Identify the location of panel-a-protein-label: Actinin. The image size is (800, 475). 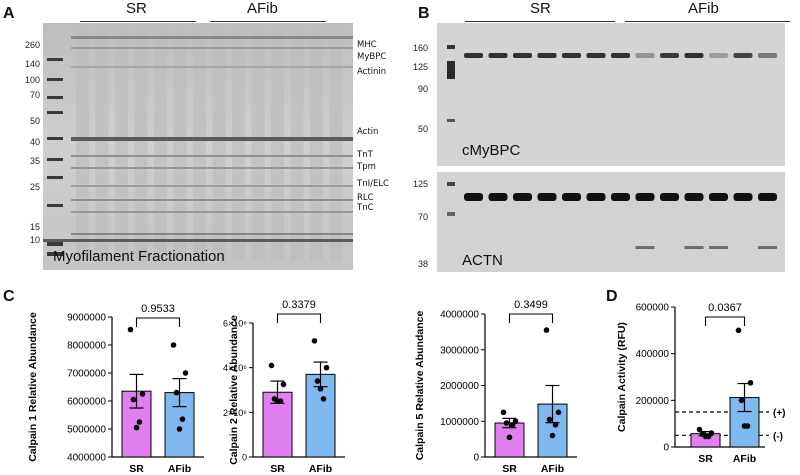
(372, 72).